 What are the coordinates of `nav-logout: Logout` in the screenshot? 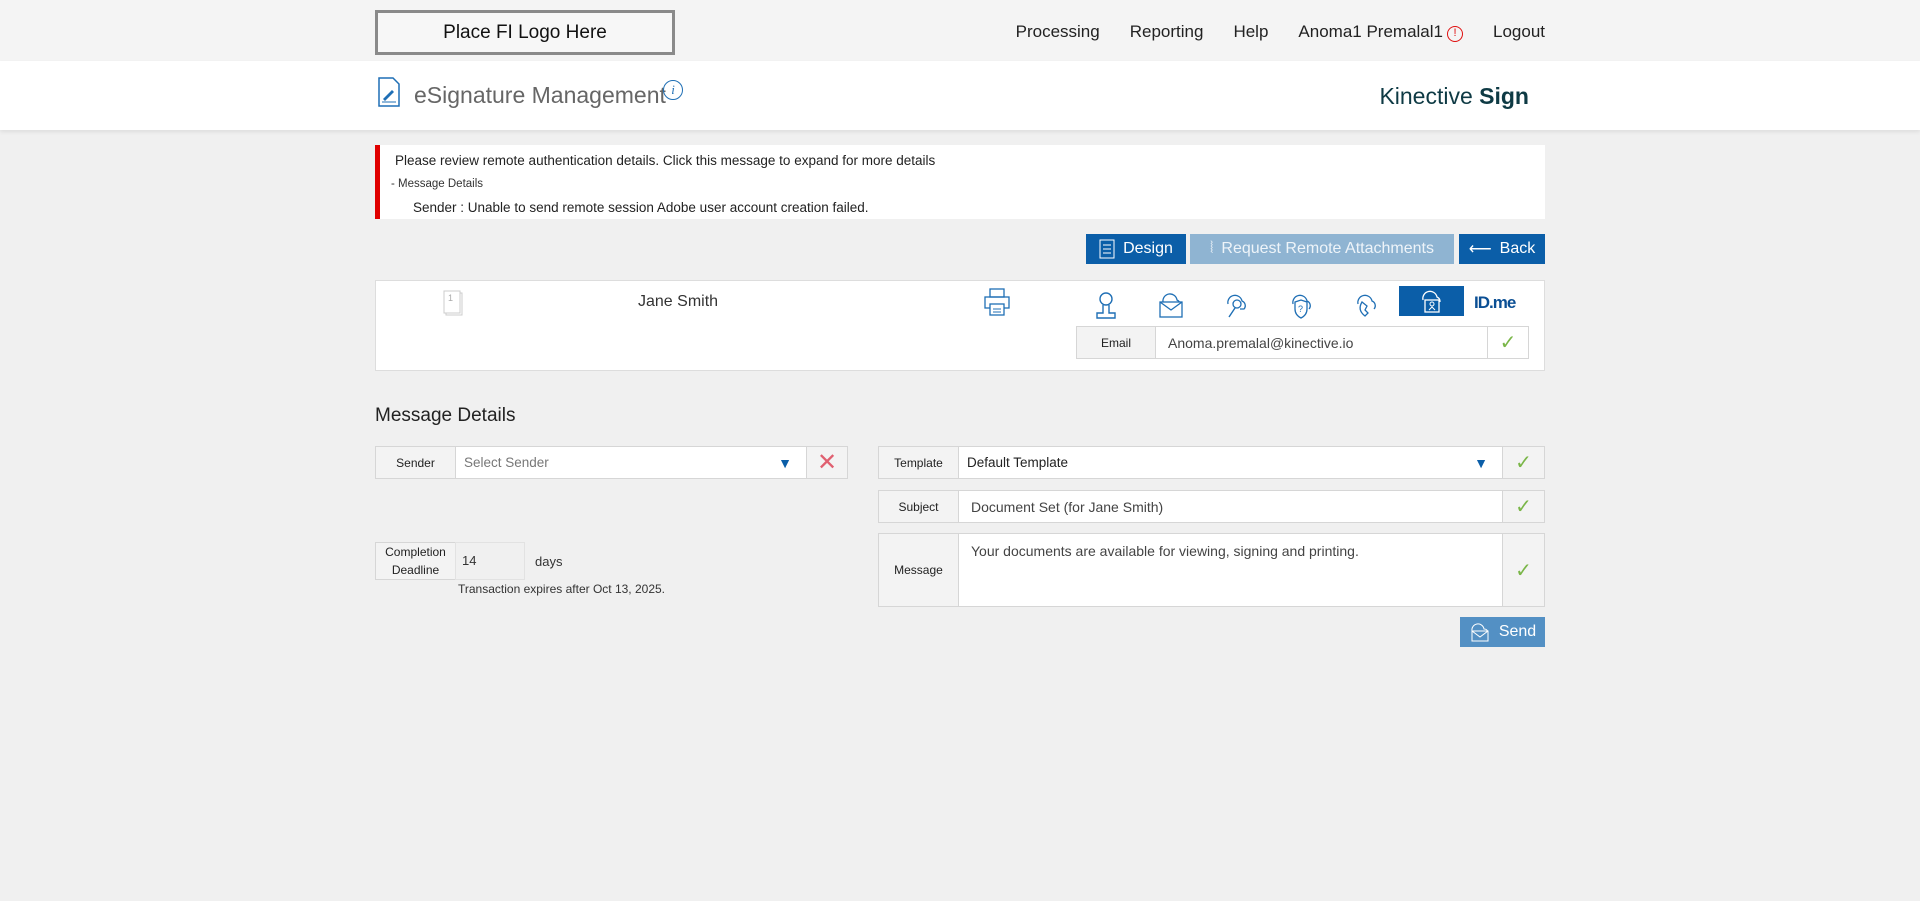 It's located at (1519, 31).